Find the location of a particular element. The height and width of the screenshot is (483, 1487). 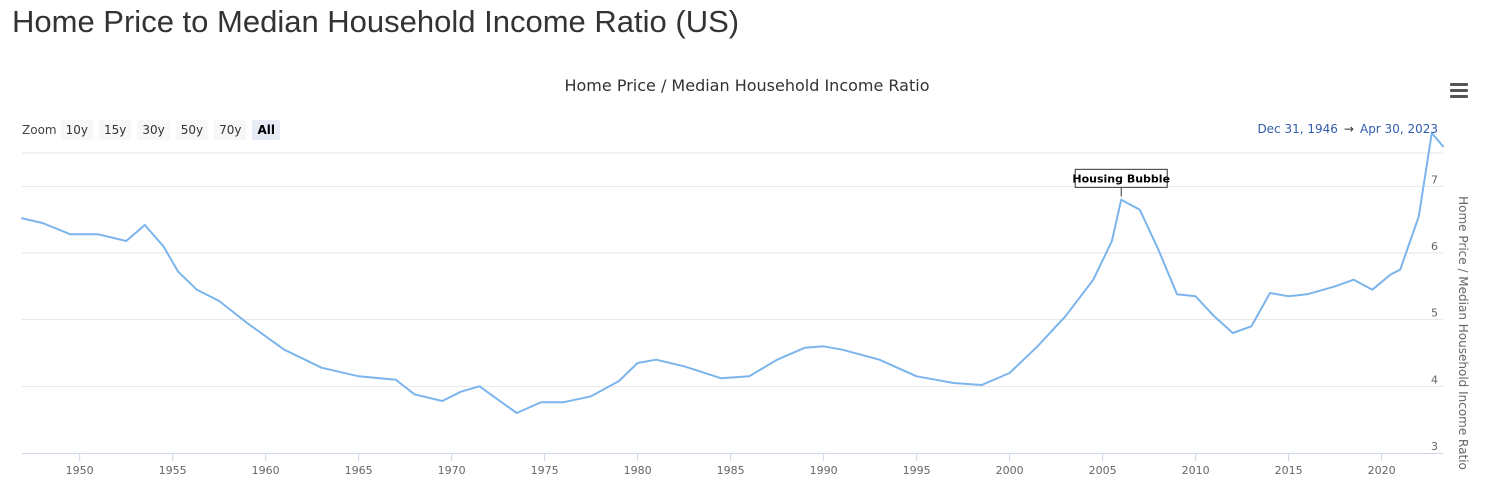

x-tick-label: 2000 is located at coordinates (1010, 470).